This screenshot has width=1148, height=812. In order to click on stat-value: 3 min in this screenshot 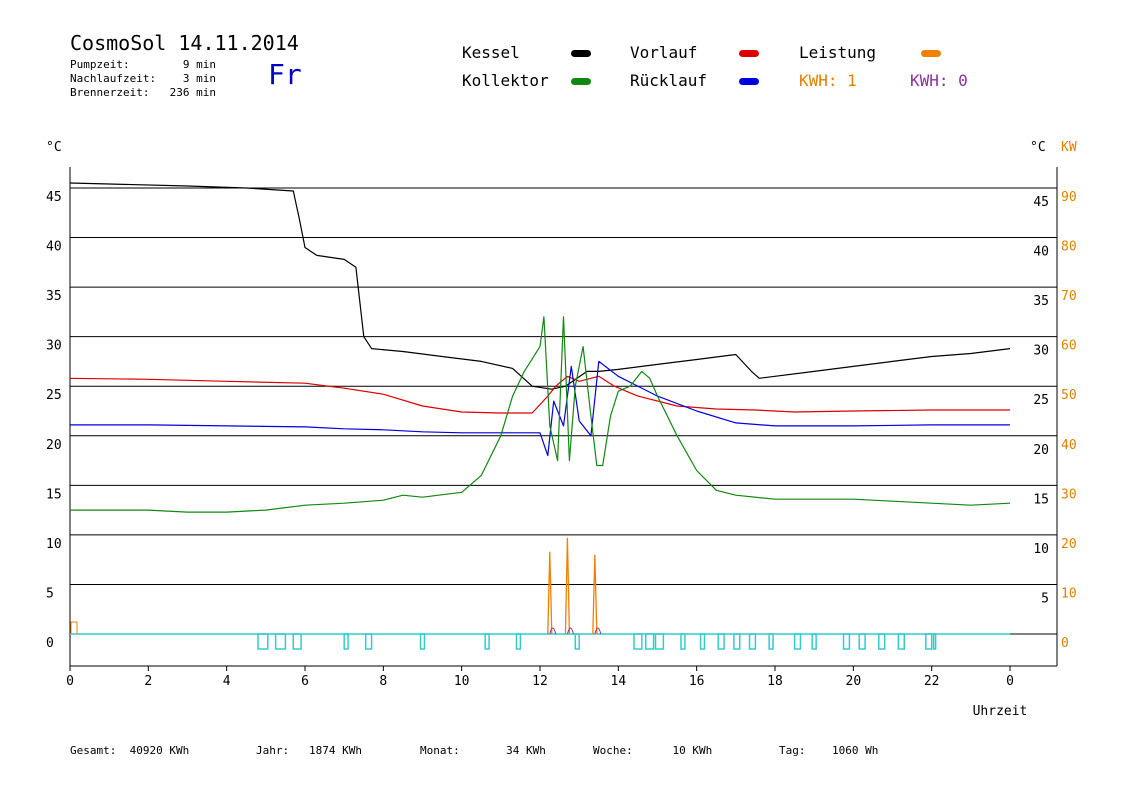, I will do `click(199, 78)`.